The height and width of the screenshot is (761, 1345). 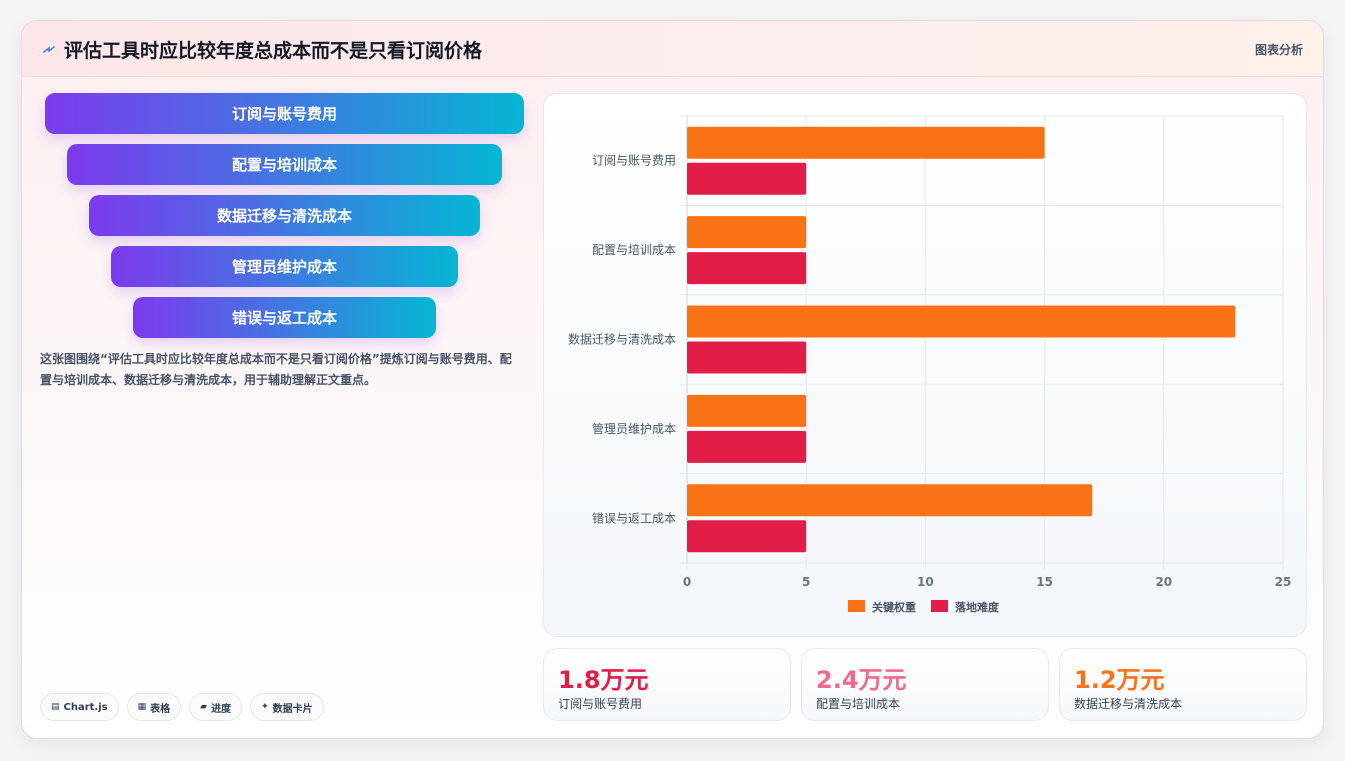 I want to click on header-tag: 图表分析, so click(x=1278, y=50).